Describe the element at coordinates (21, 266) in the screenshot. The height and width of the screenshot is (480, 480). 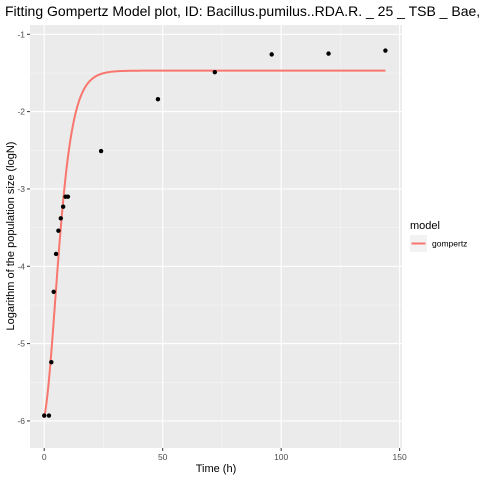
I see `y-tick-label: -4` at that location.